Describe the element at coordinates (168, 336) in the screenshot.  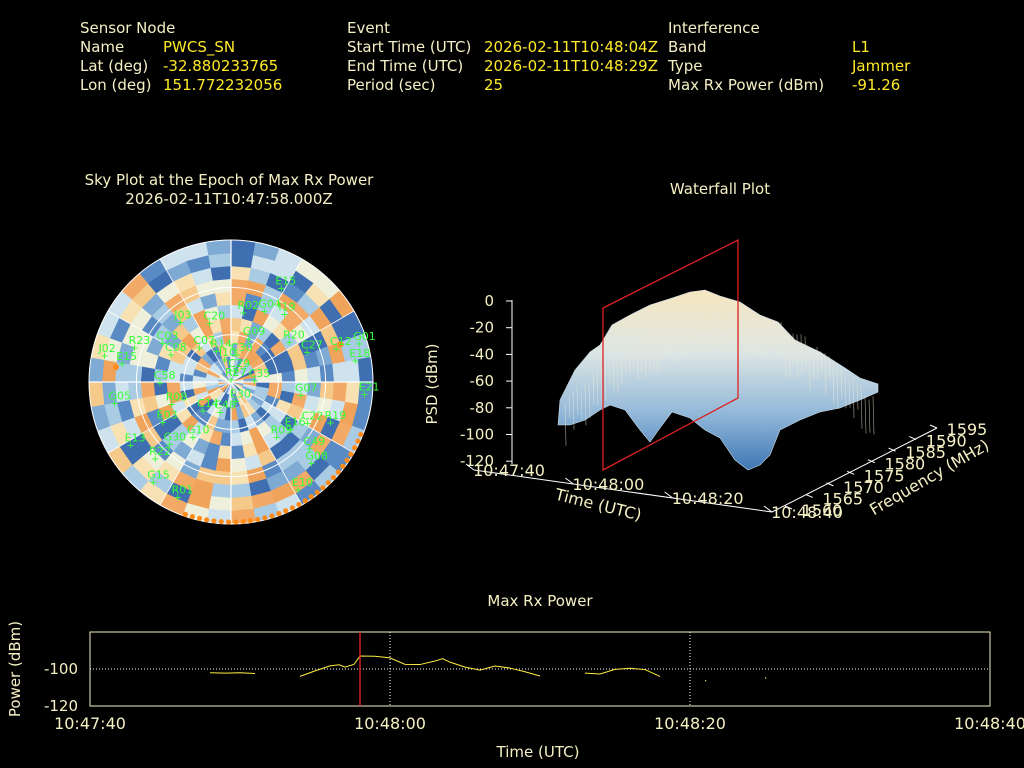
I see `sky-satellite-label: C03` at that location.